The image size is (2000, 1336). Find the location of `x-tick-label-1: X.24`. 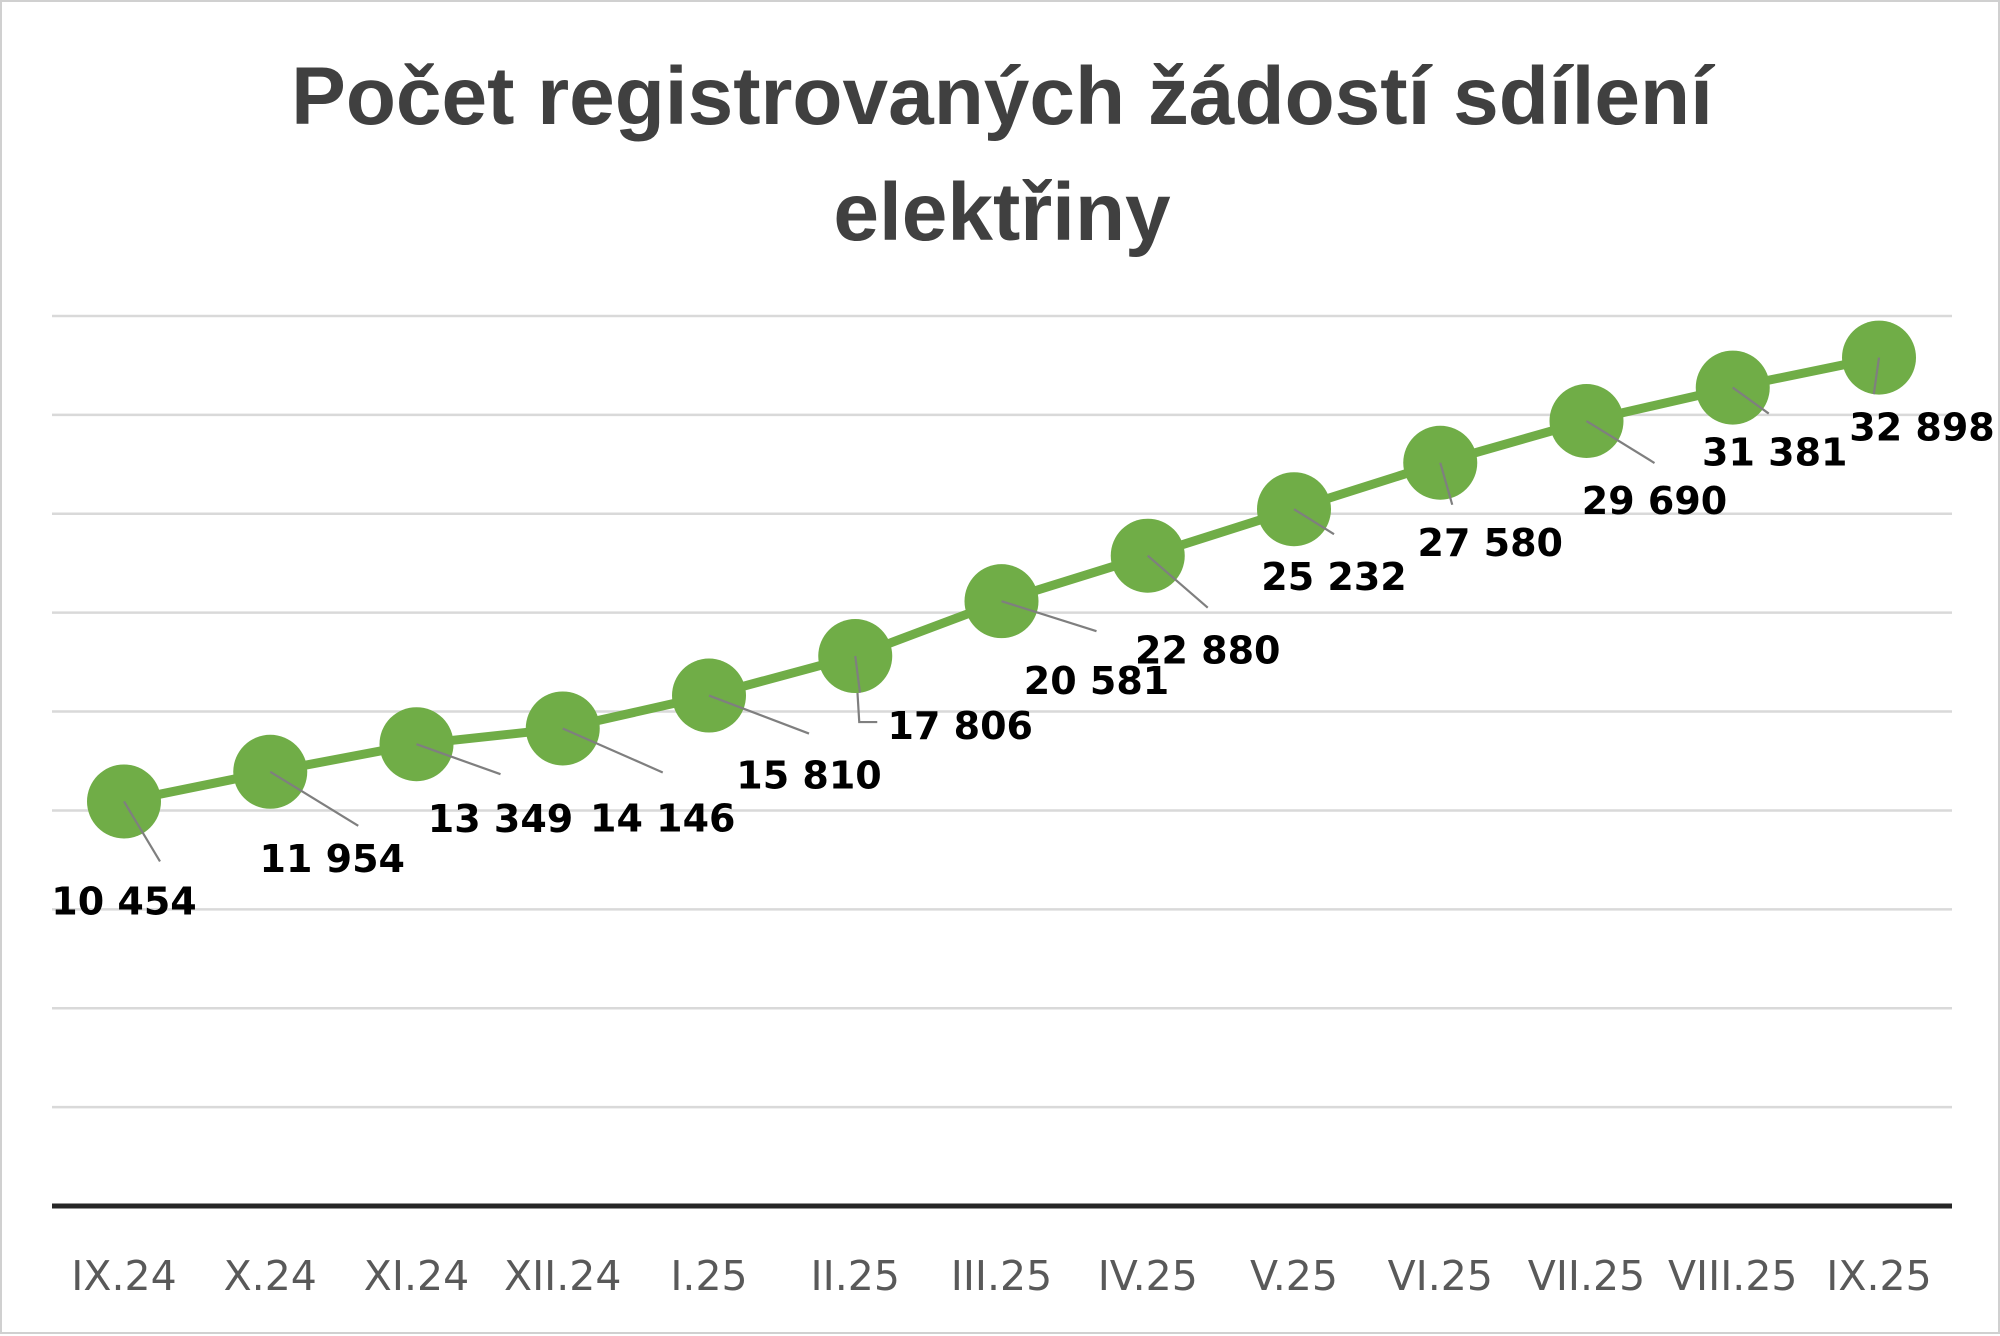

x-tick-label-1: X.24 is located at coordinates (270, 1276).